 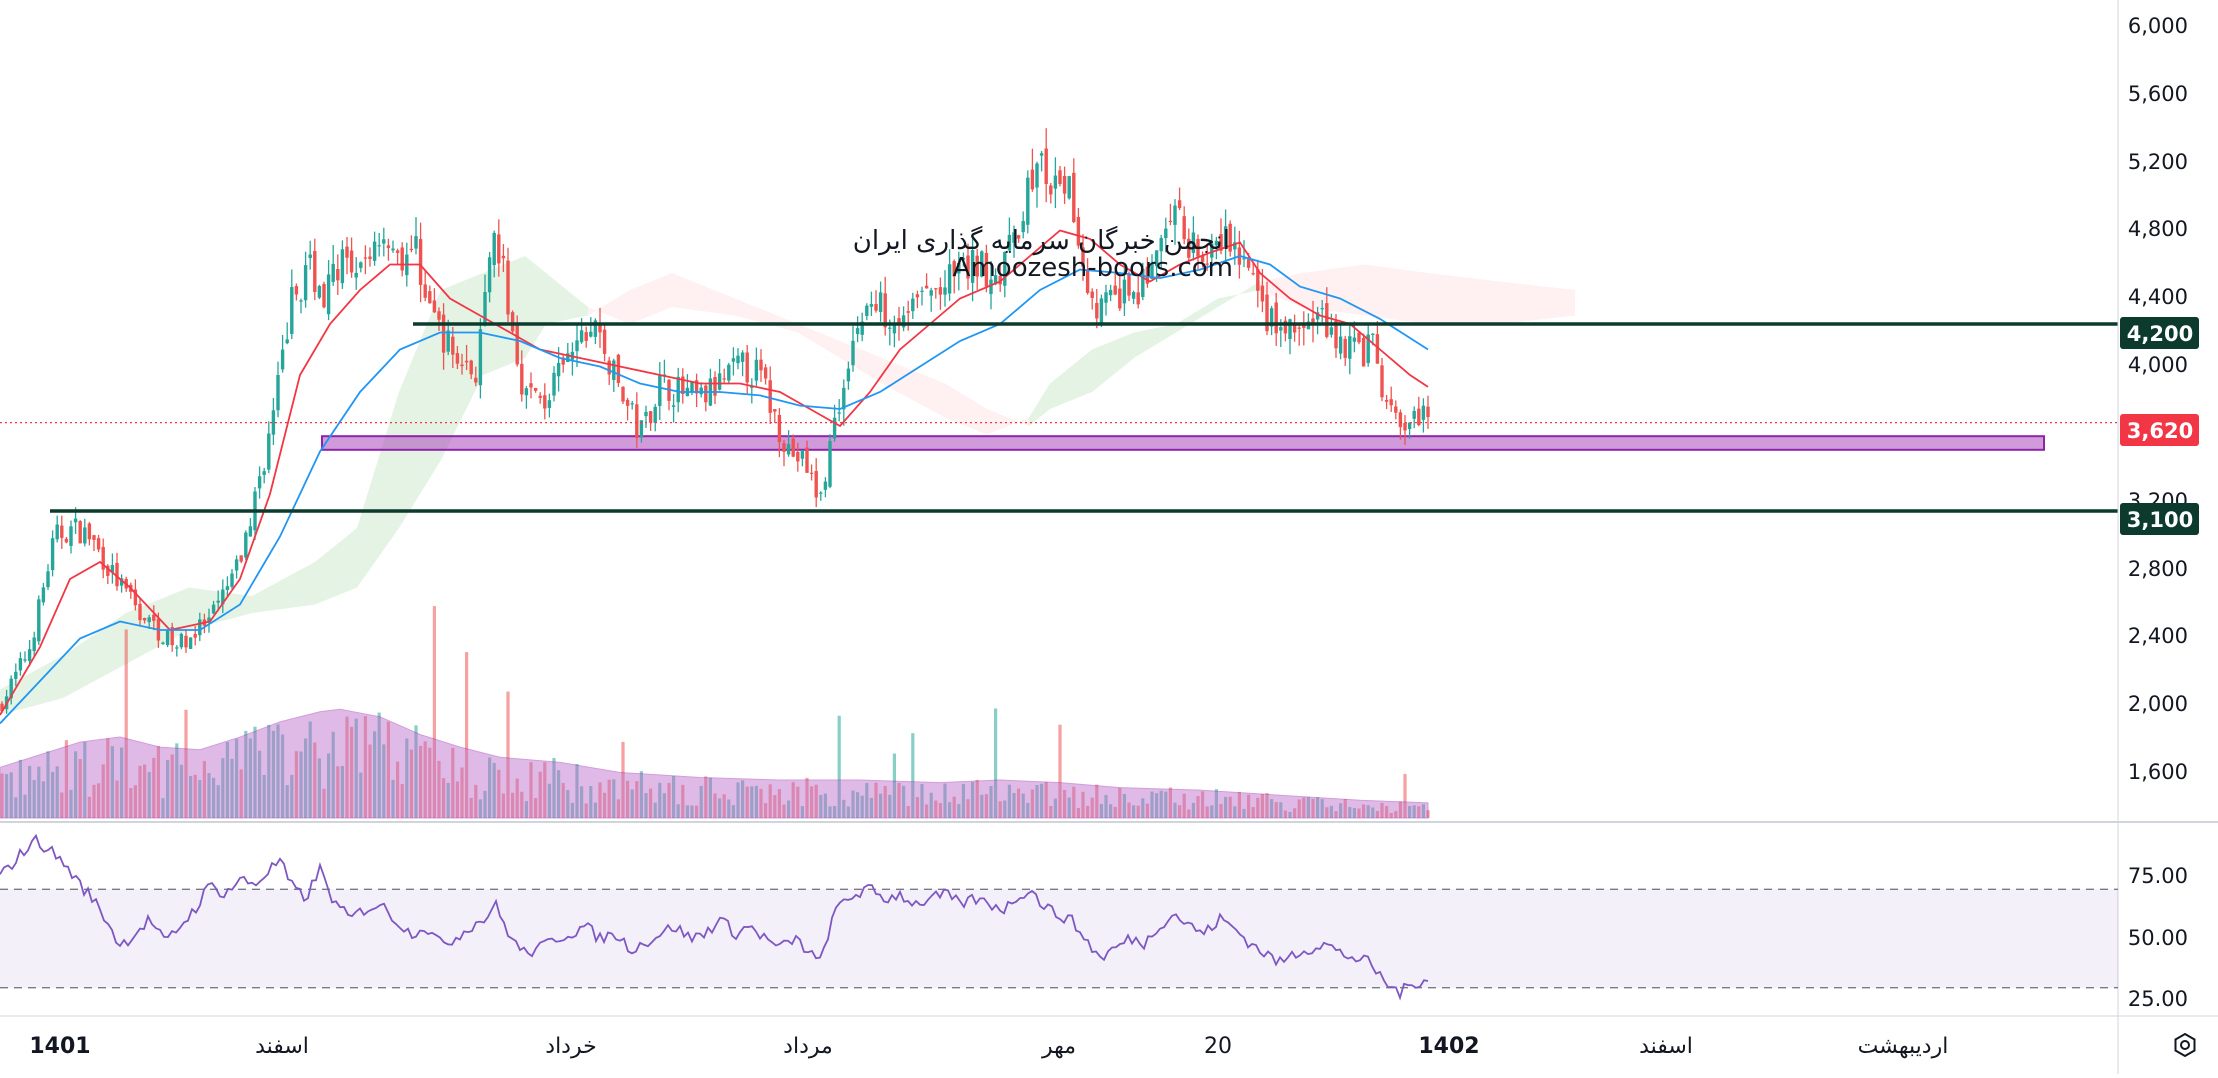 I want to click on price-tag-lower-level: 3,100, so click(x=2159, y=519).